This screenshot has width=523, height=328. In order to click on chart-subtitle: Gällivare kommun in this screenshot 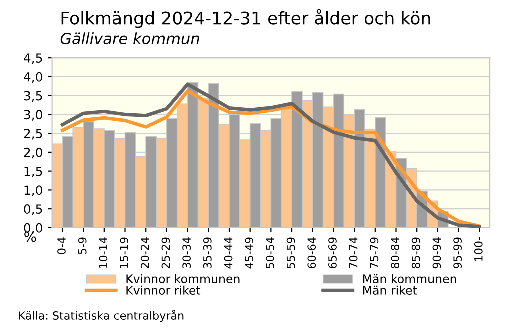, I will do `click(130, 38)`.